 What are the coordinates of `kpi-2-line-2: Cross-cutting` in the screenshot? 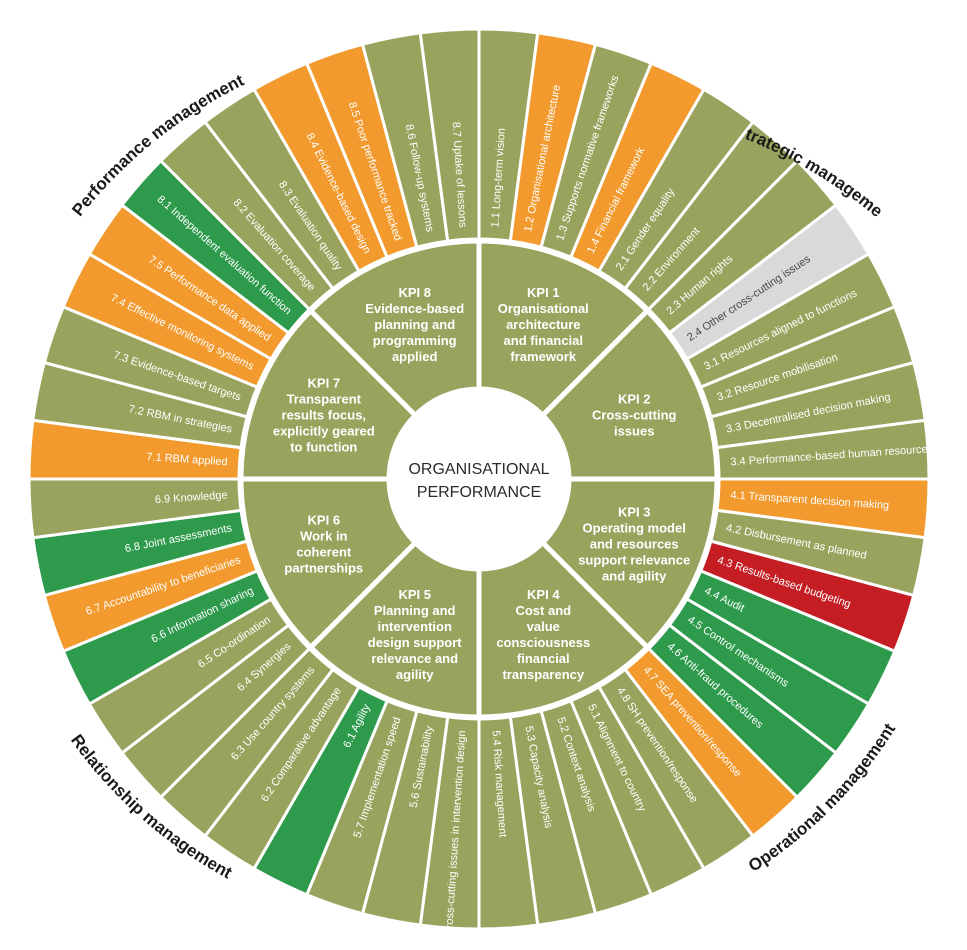 It's located at (634, 415).